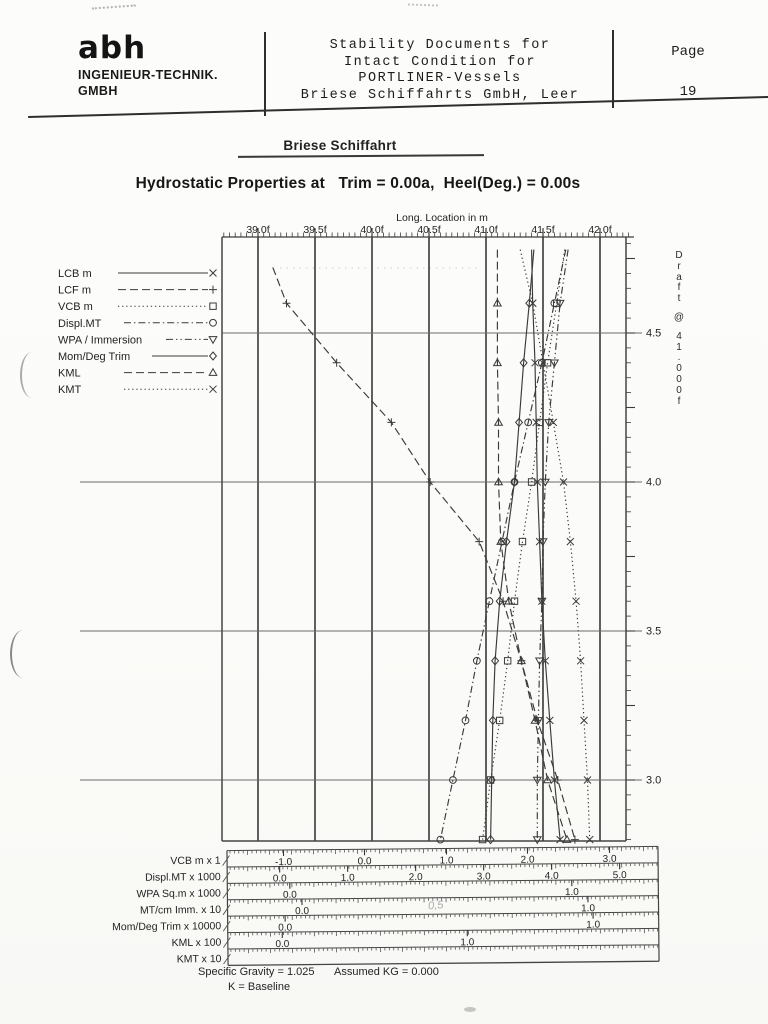  What do you see at coordinates (112, 48) in the screenshot?
I see `company-logo: abh` at bounding box center [112, 48].